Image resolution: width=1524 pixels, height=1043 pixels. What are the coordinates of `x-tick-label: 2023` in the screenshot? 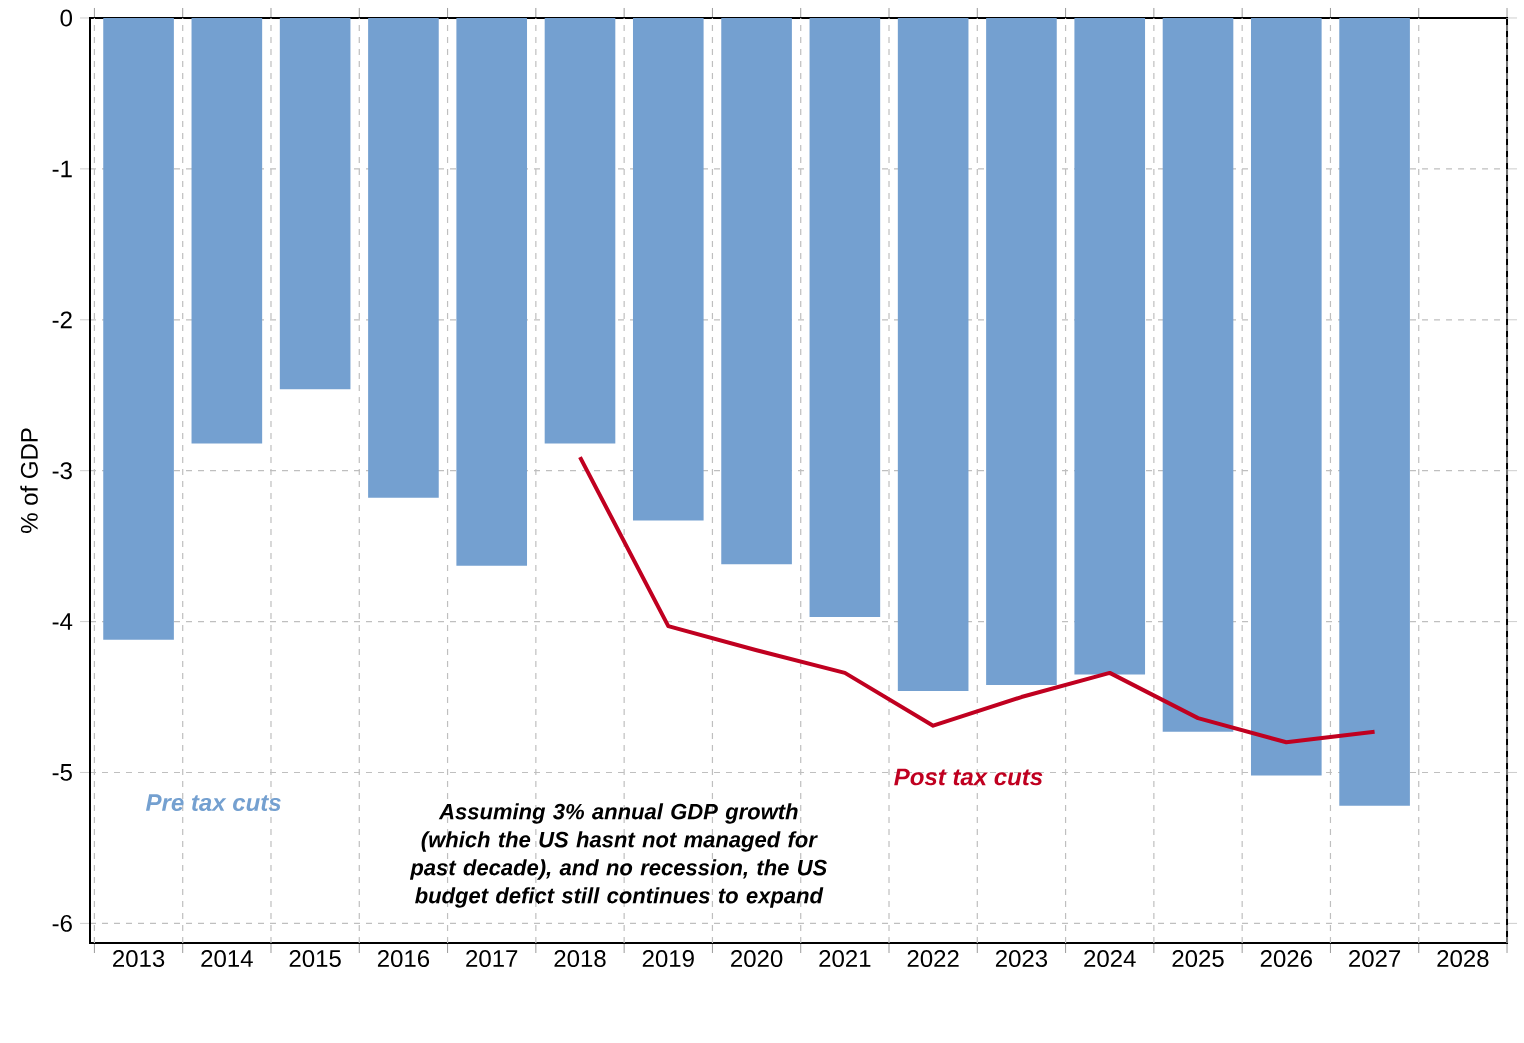 It's located at (1021, 959).